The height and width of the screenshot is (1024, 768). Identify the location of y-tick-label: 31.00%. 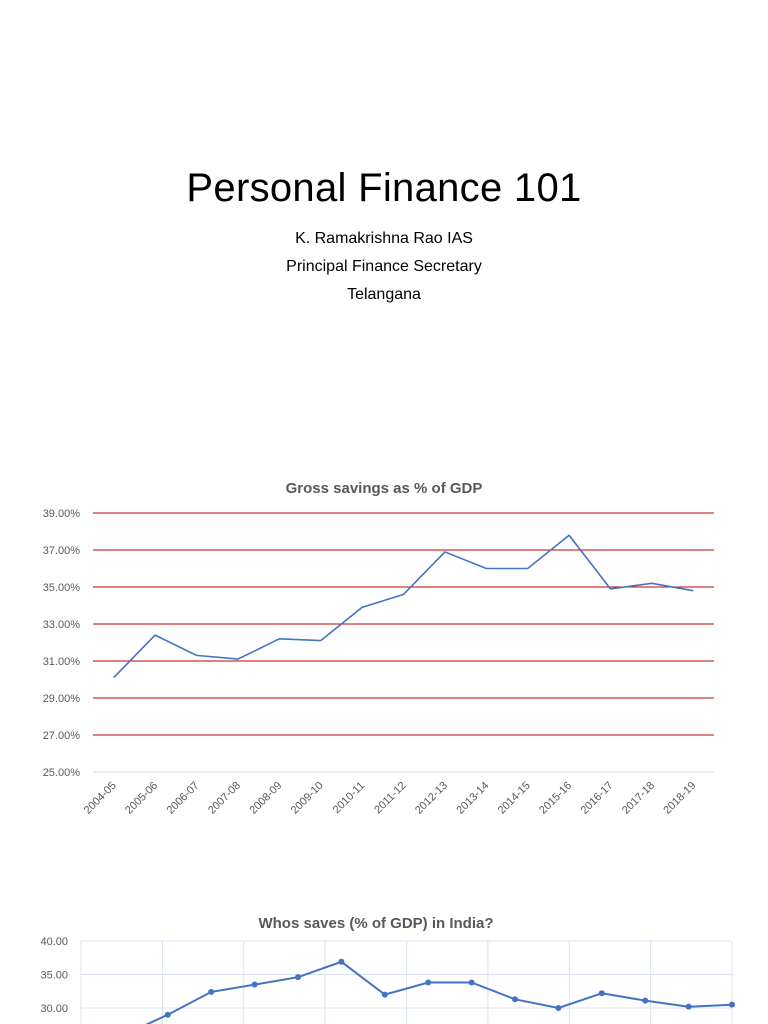
(62, 662).